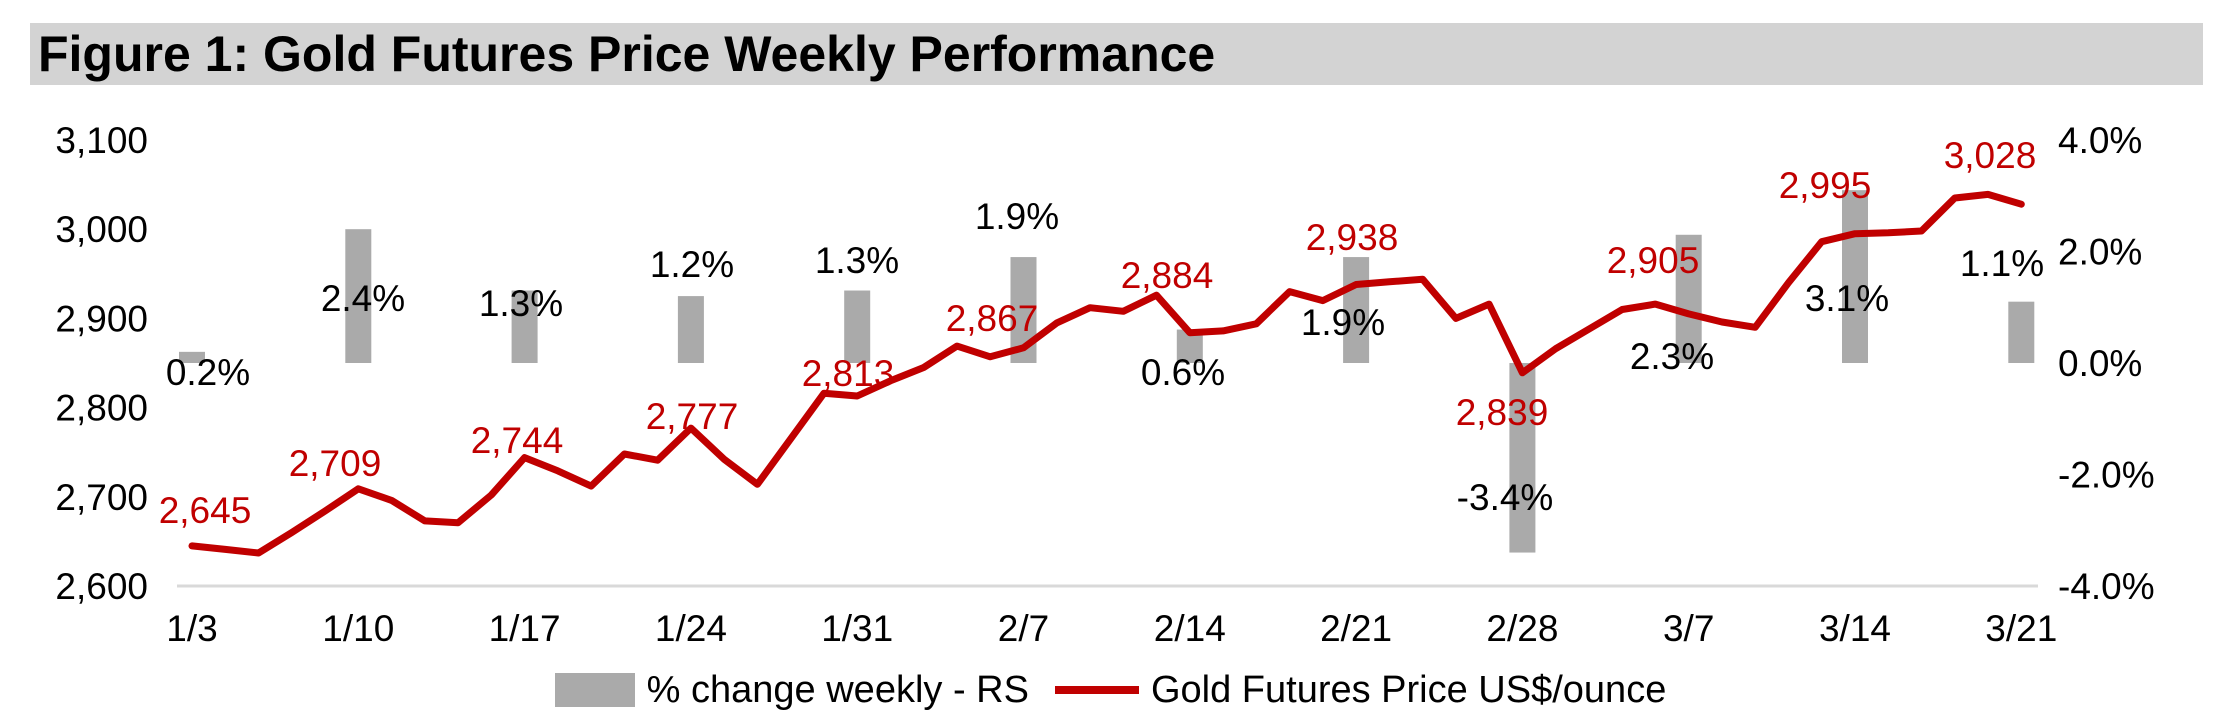 The image size is (2221, 724). I want to click on pct-change-data-label: 1.1%, so click(2002, 263).